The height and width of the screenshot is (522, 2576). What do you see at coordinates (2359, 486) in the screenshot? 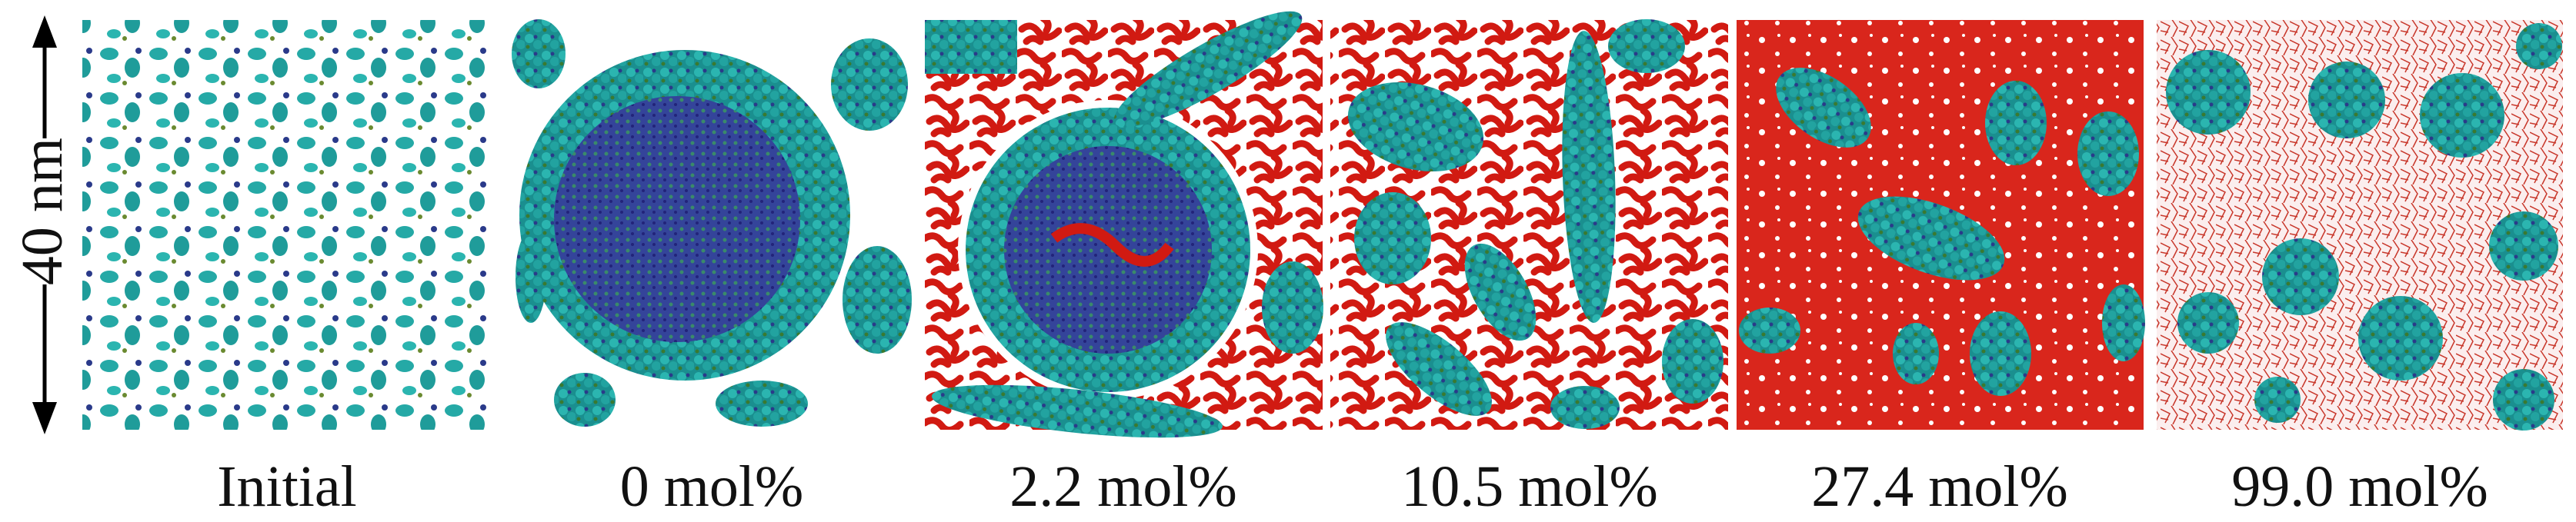
I see `panel-label: 99.0 mol%` at bounding box center [2359, 486].